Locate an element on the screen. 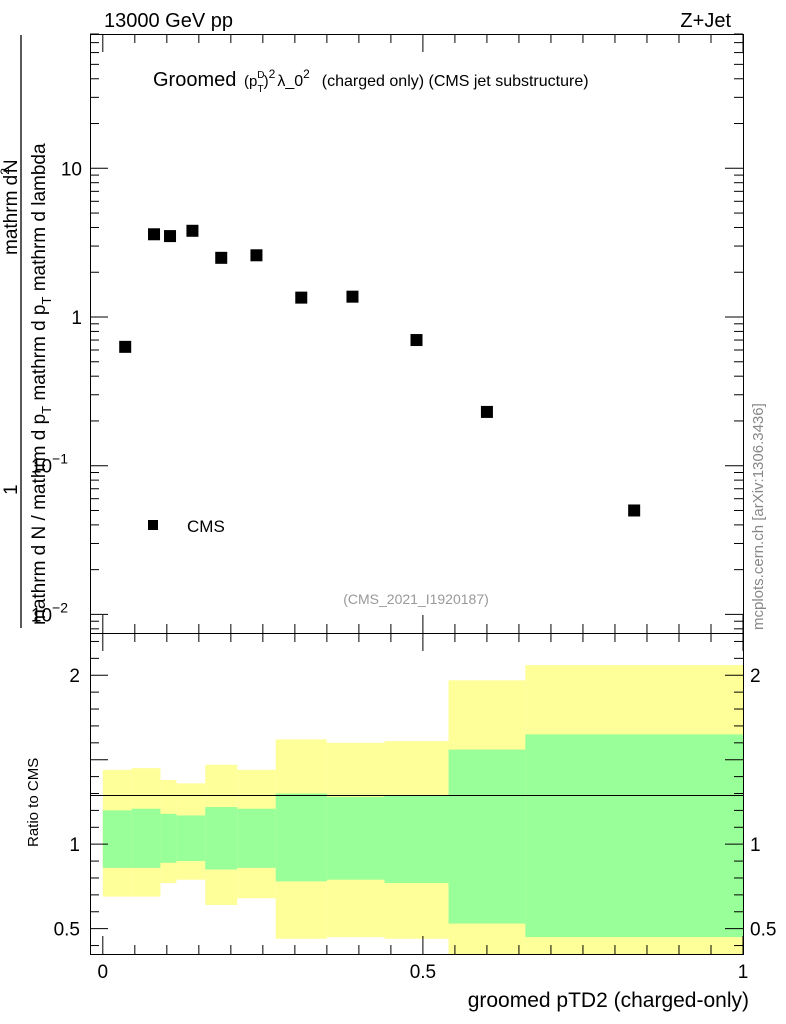 This screenshot has width=786, height=1024. svg-text: 1 is located at coordinates (11, 489).